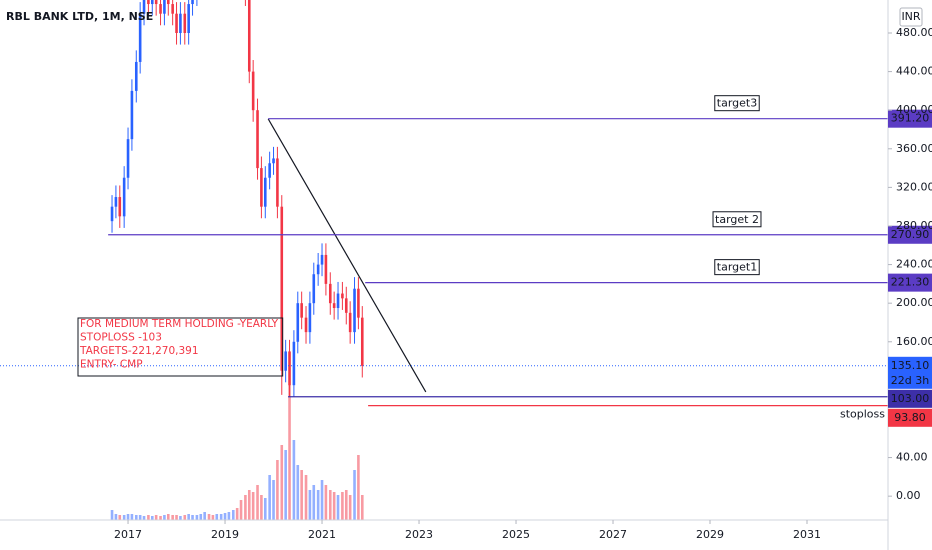  What do you see at coordinates (914, 264) in the screenshot?
I see `y-tick-label: 240.00` at bounding box center [914, 264].